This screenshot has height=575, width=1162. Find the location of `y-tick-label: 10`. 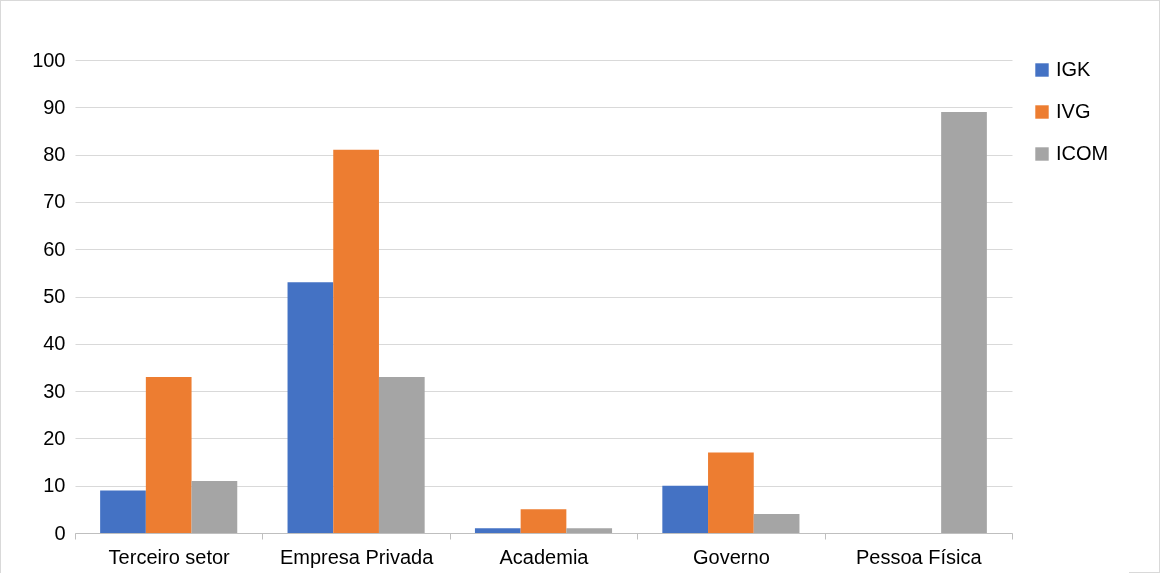

y-tick-label: 10 is located at coordinates (54, 485).